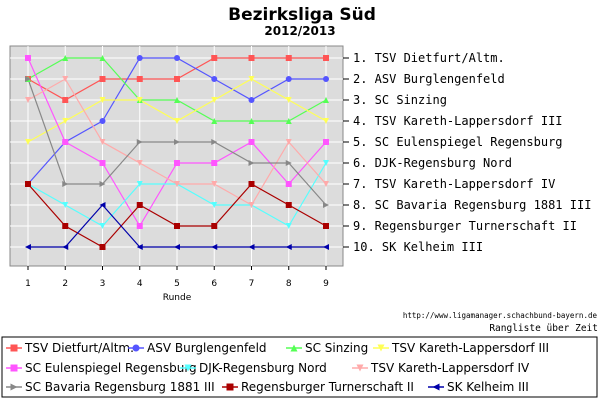 The width and height of the screenshot is (600, 400). I want to click on rank-label-3: 3. SC Sinzing, so click(400, 100).